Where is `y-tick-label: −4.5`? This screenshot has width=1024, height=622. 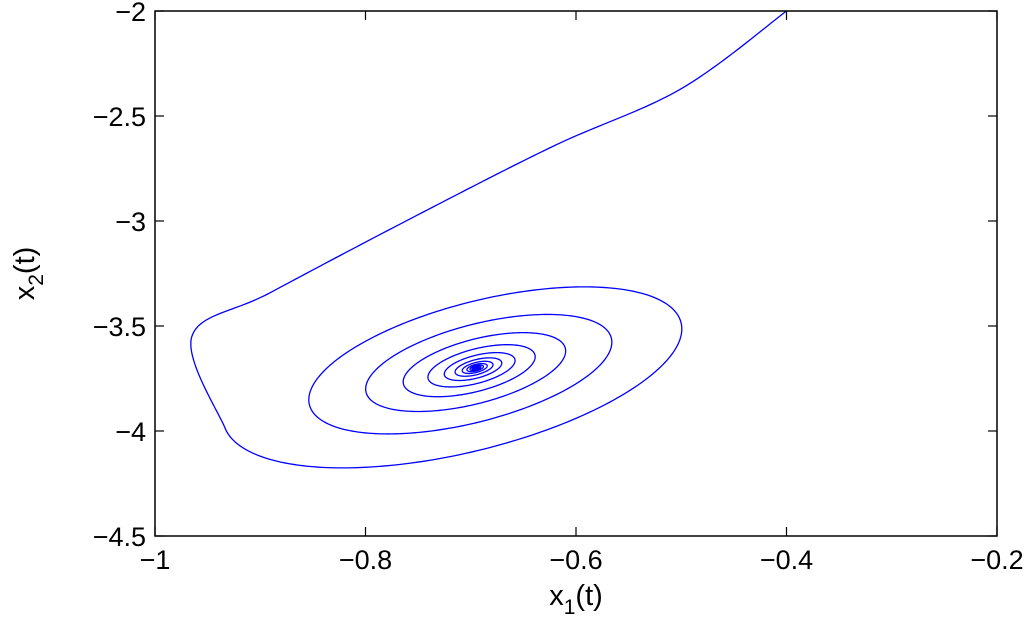 y-tick-label: −4.5 is located at coordinates (119, 537).